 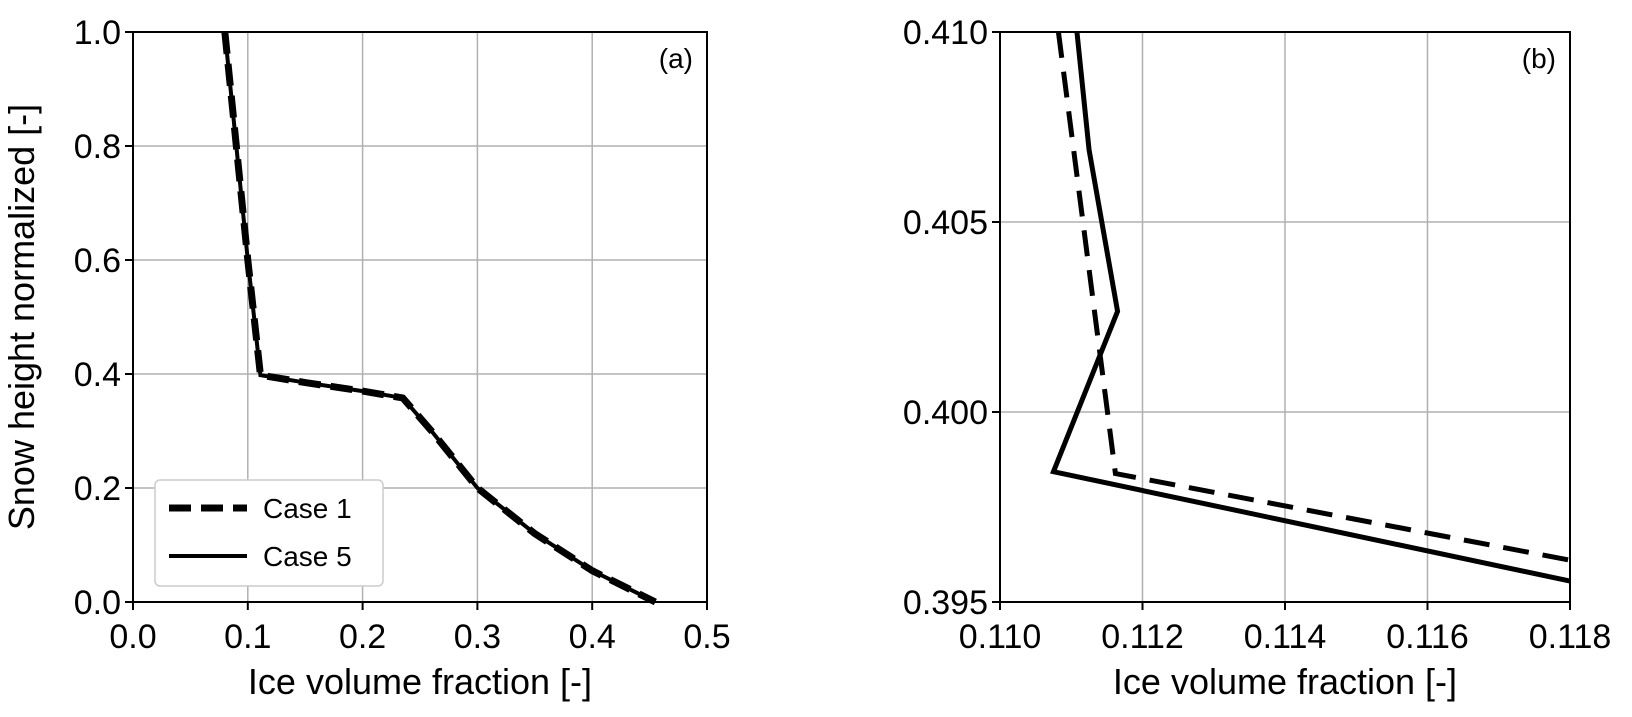 I want to click on x-tick-label: 0.116, so click(x=1427, y=637).